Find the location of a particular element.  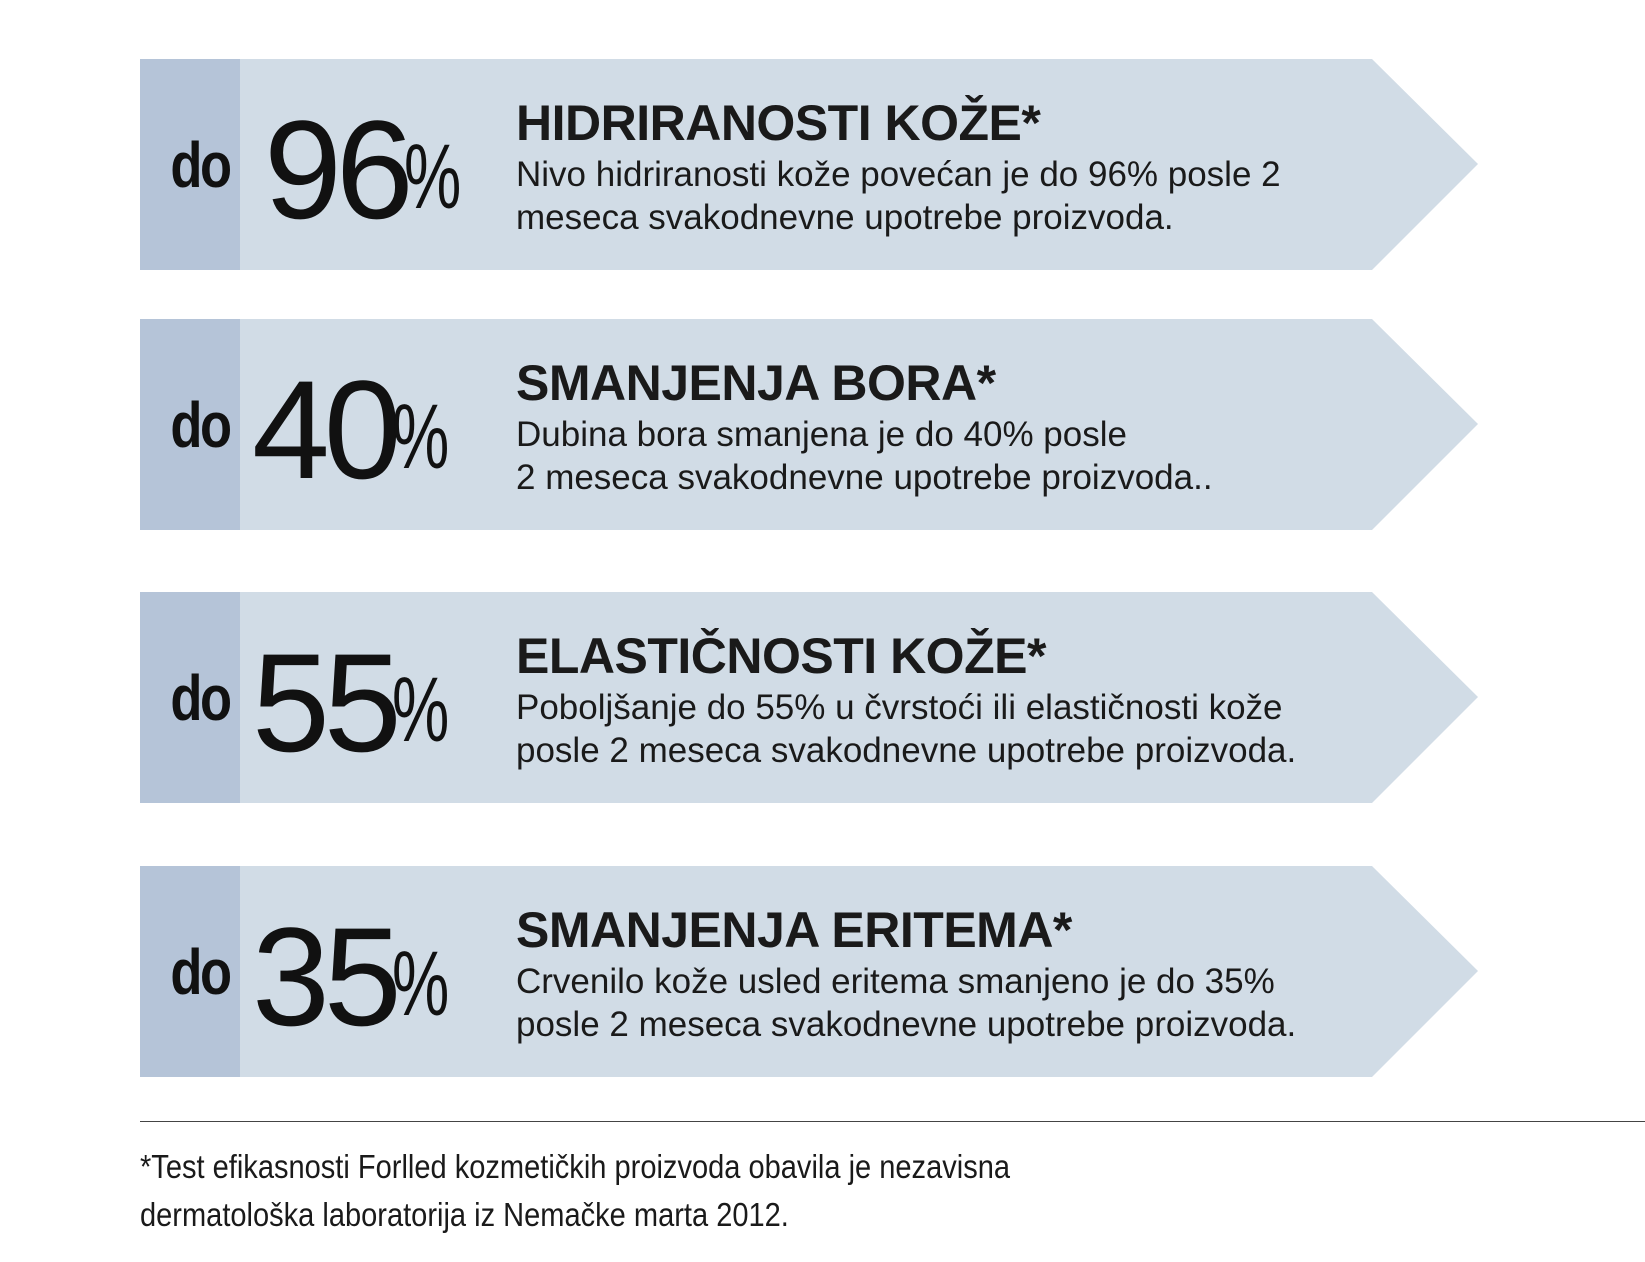

stat-title: ELASTIČNOSTI KOŽE* is located at coordinates (781, 656).